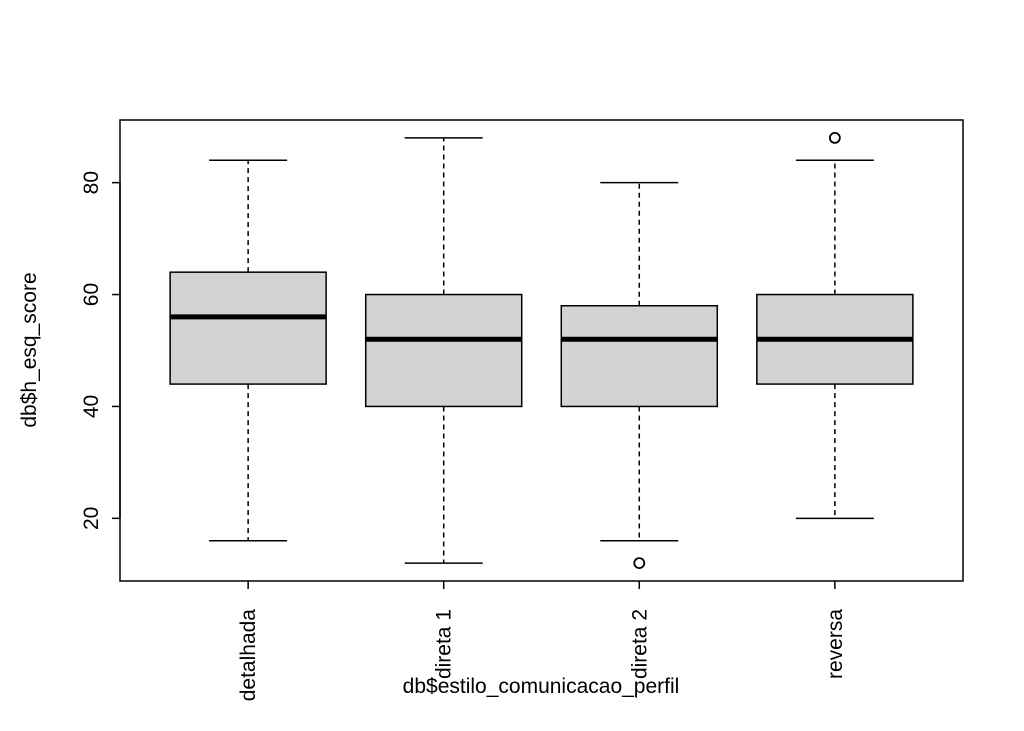 The image size is (1024, 731). I want to click on y-axis: 20 40 60 80, so click(100, 350).